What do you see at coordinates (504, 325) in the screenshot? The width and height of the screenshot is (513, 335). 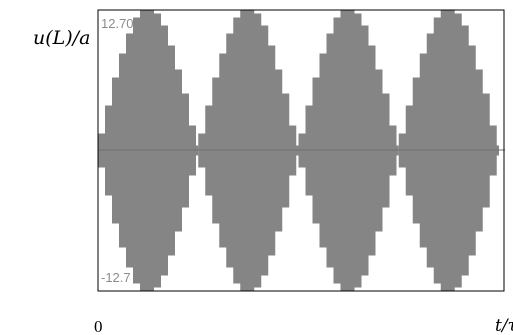 I see `x-axis-label: t/τ` at bounding box center [504, 325].